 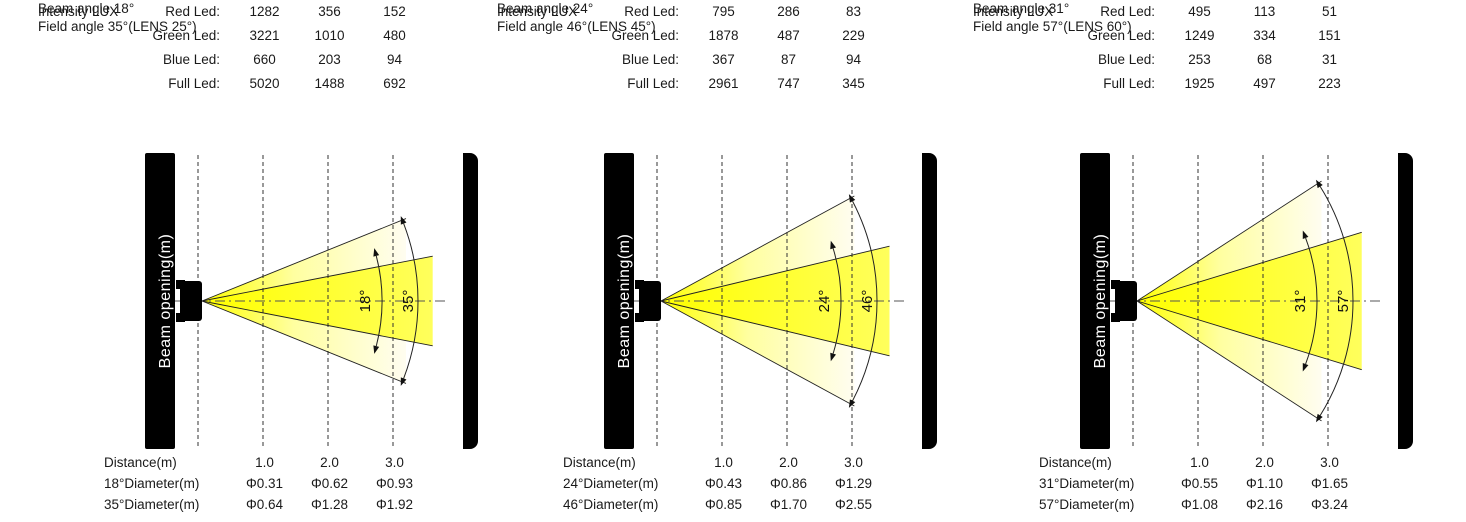 I want to click on lux-value: 5020, so click(x=264, y=83).